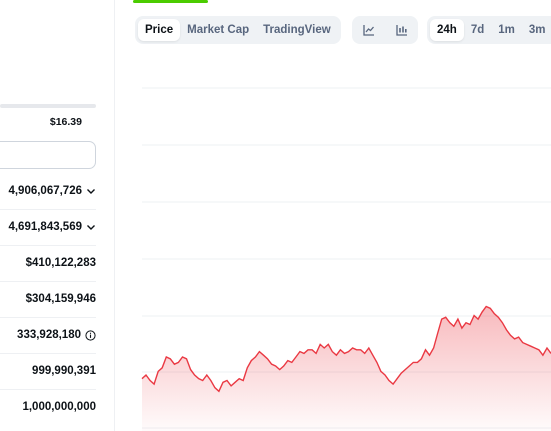 The height and width of the screenshot is (431, 551). I want to click on tab-1m: 1m, so click(506, 30).